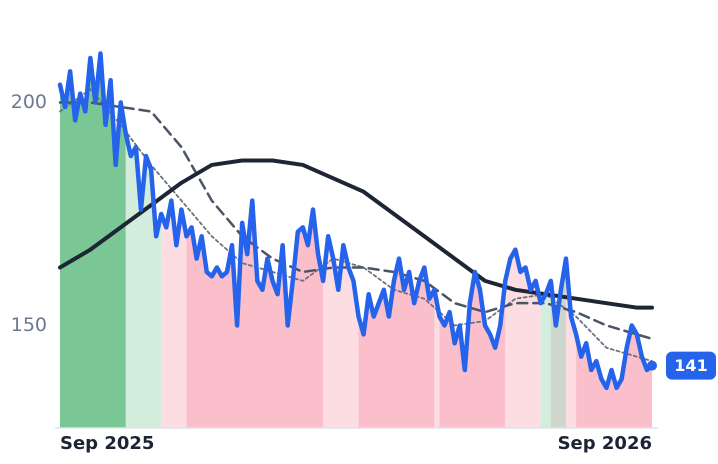 The height and width of the screenshot is (464, 718). I want to click on value-badge, so click(691, 365).